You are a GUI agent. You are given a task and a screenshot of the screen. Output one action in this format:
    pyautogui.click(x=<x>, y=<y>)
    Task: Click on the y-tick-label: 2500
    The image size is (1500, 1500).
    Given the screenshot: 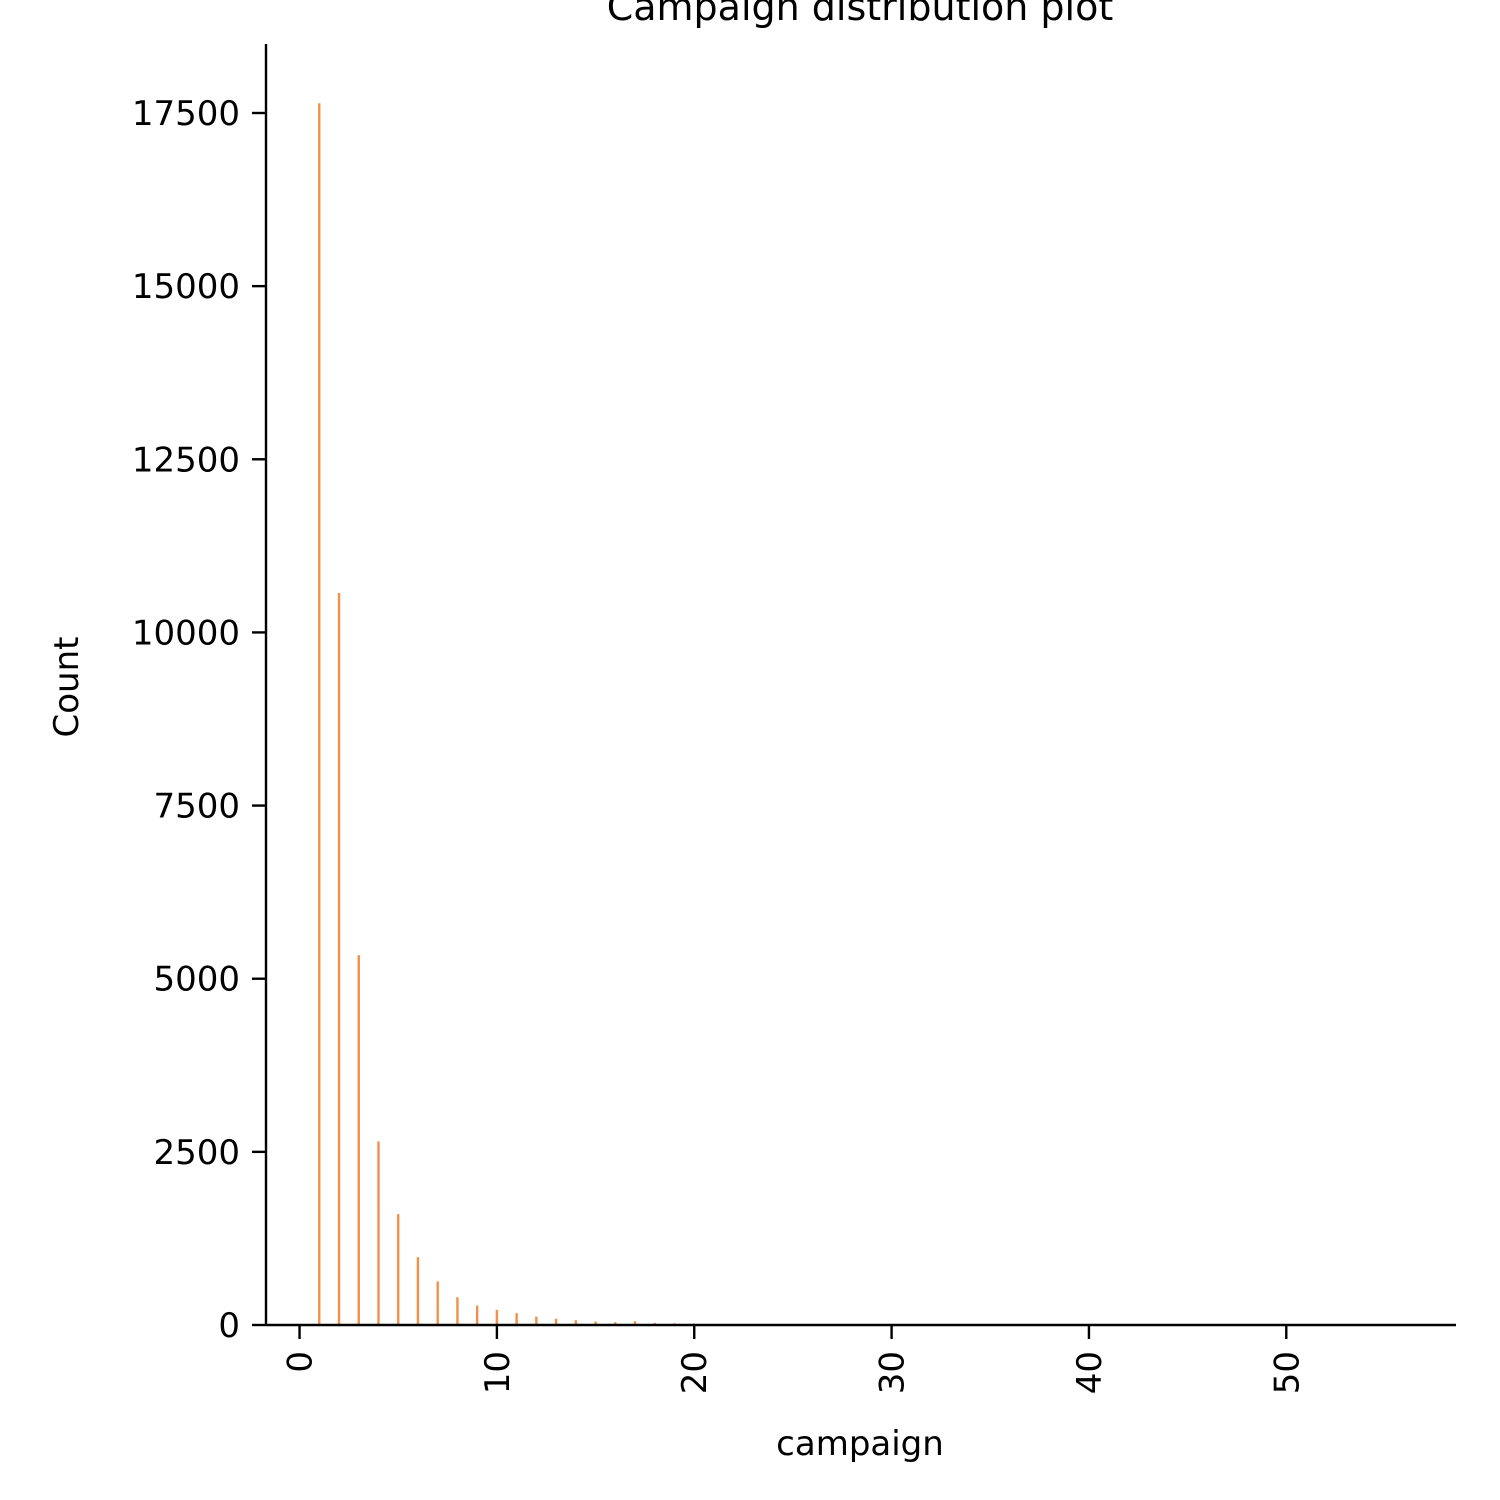 What is the action you would take?
    pyautogui.click(x=196, y=1153)
    